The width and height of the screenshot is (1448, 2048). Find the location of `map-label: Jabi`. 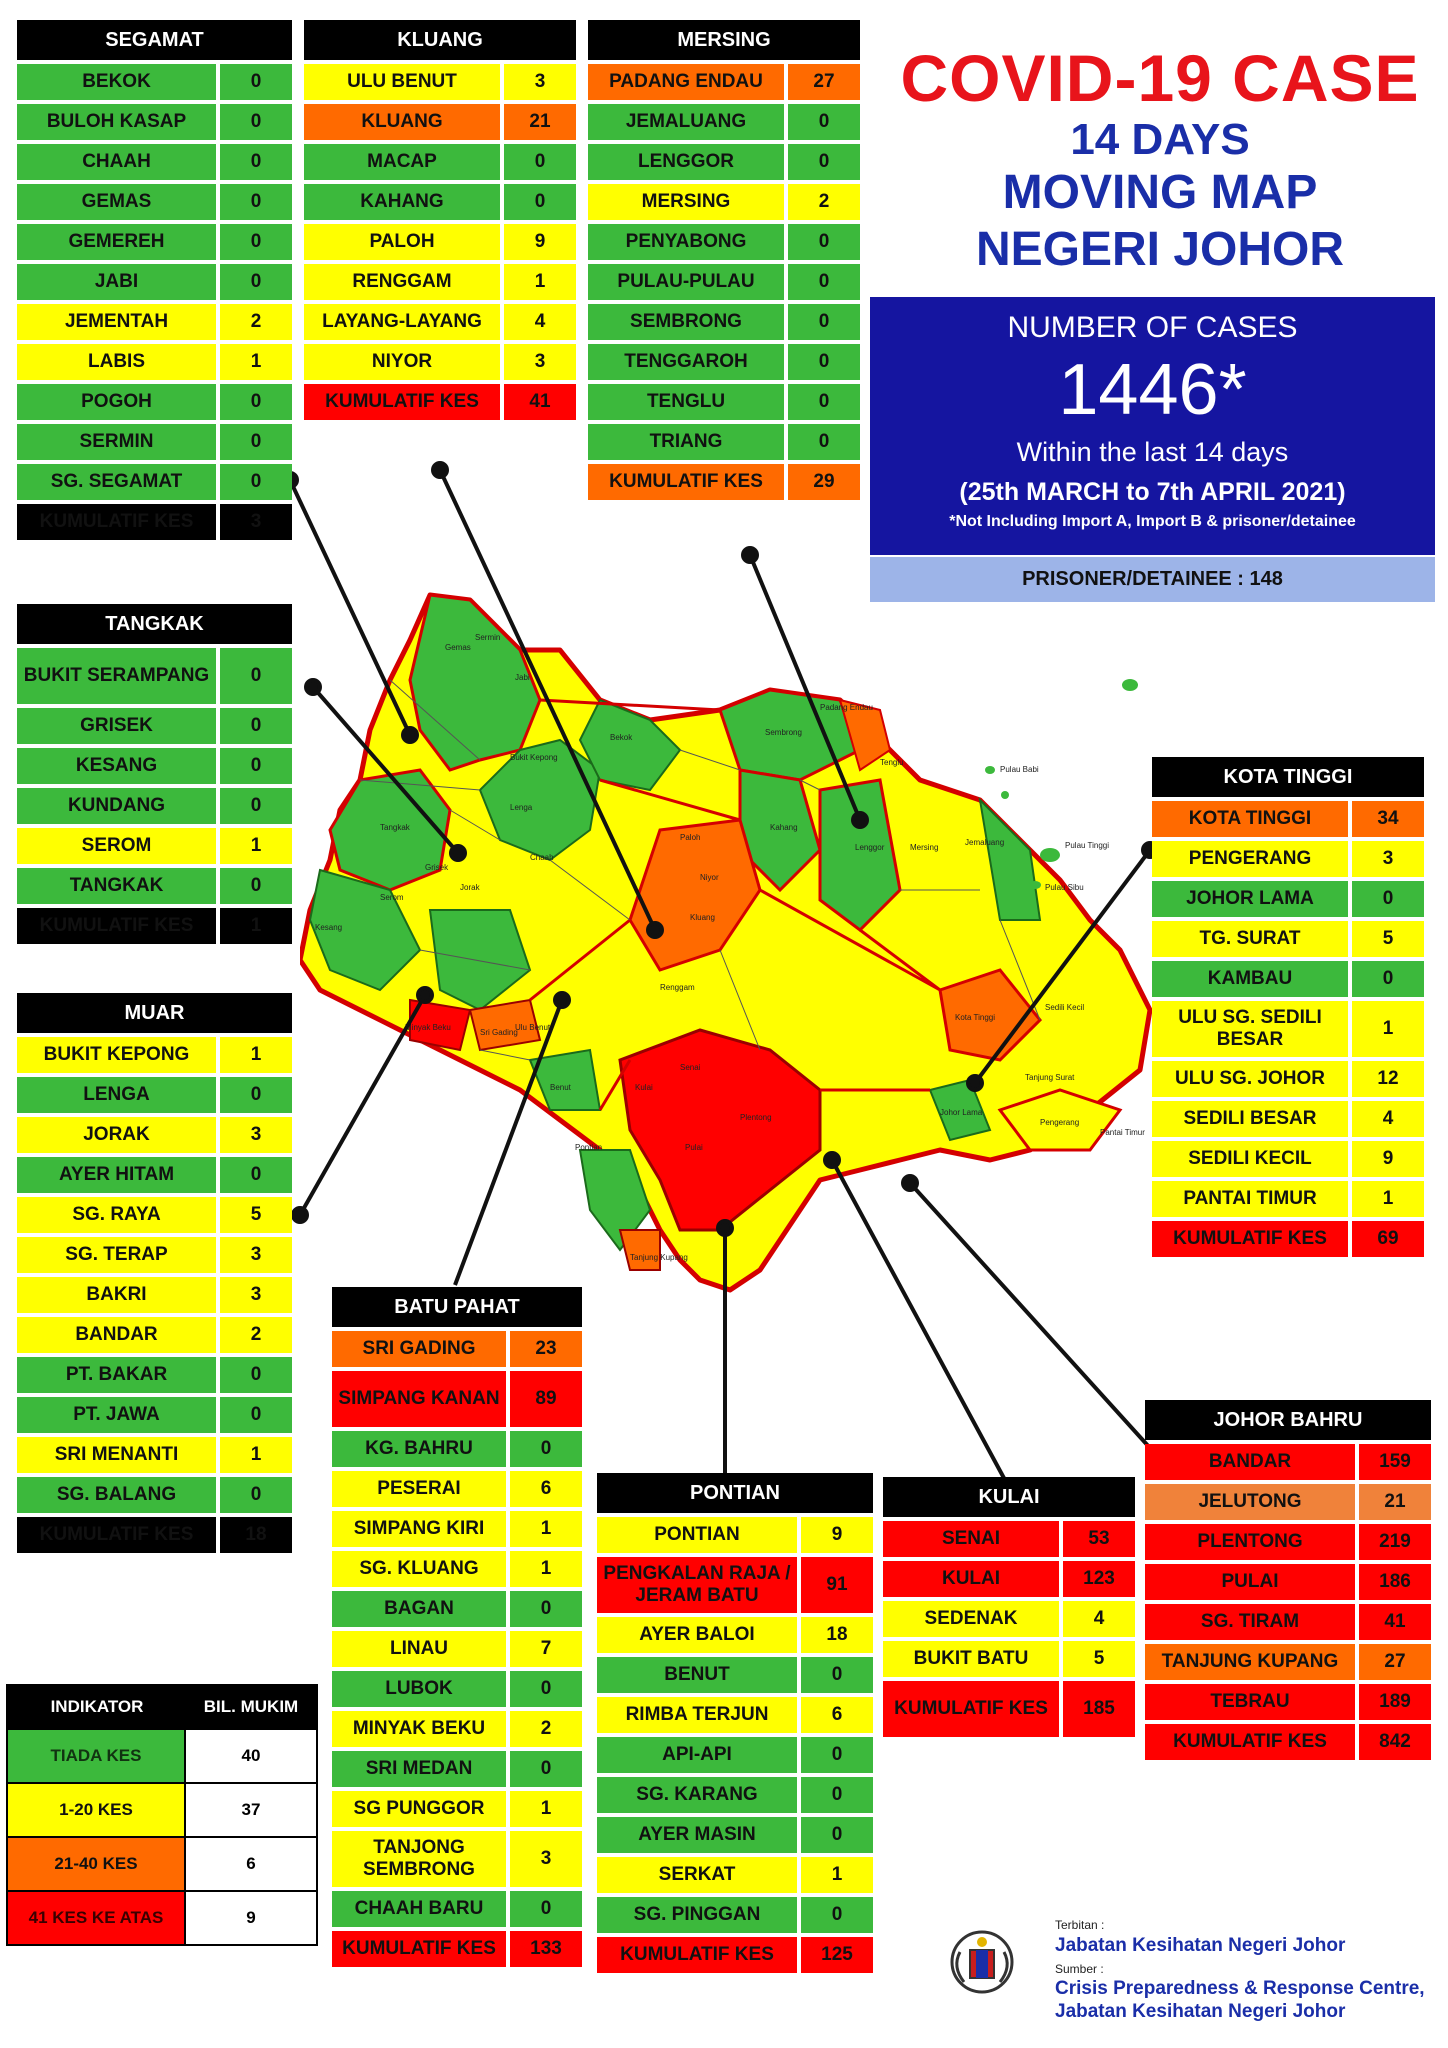

map-label: Jabi is located at coordinates (522, 677).